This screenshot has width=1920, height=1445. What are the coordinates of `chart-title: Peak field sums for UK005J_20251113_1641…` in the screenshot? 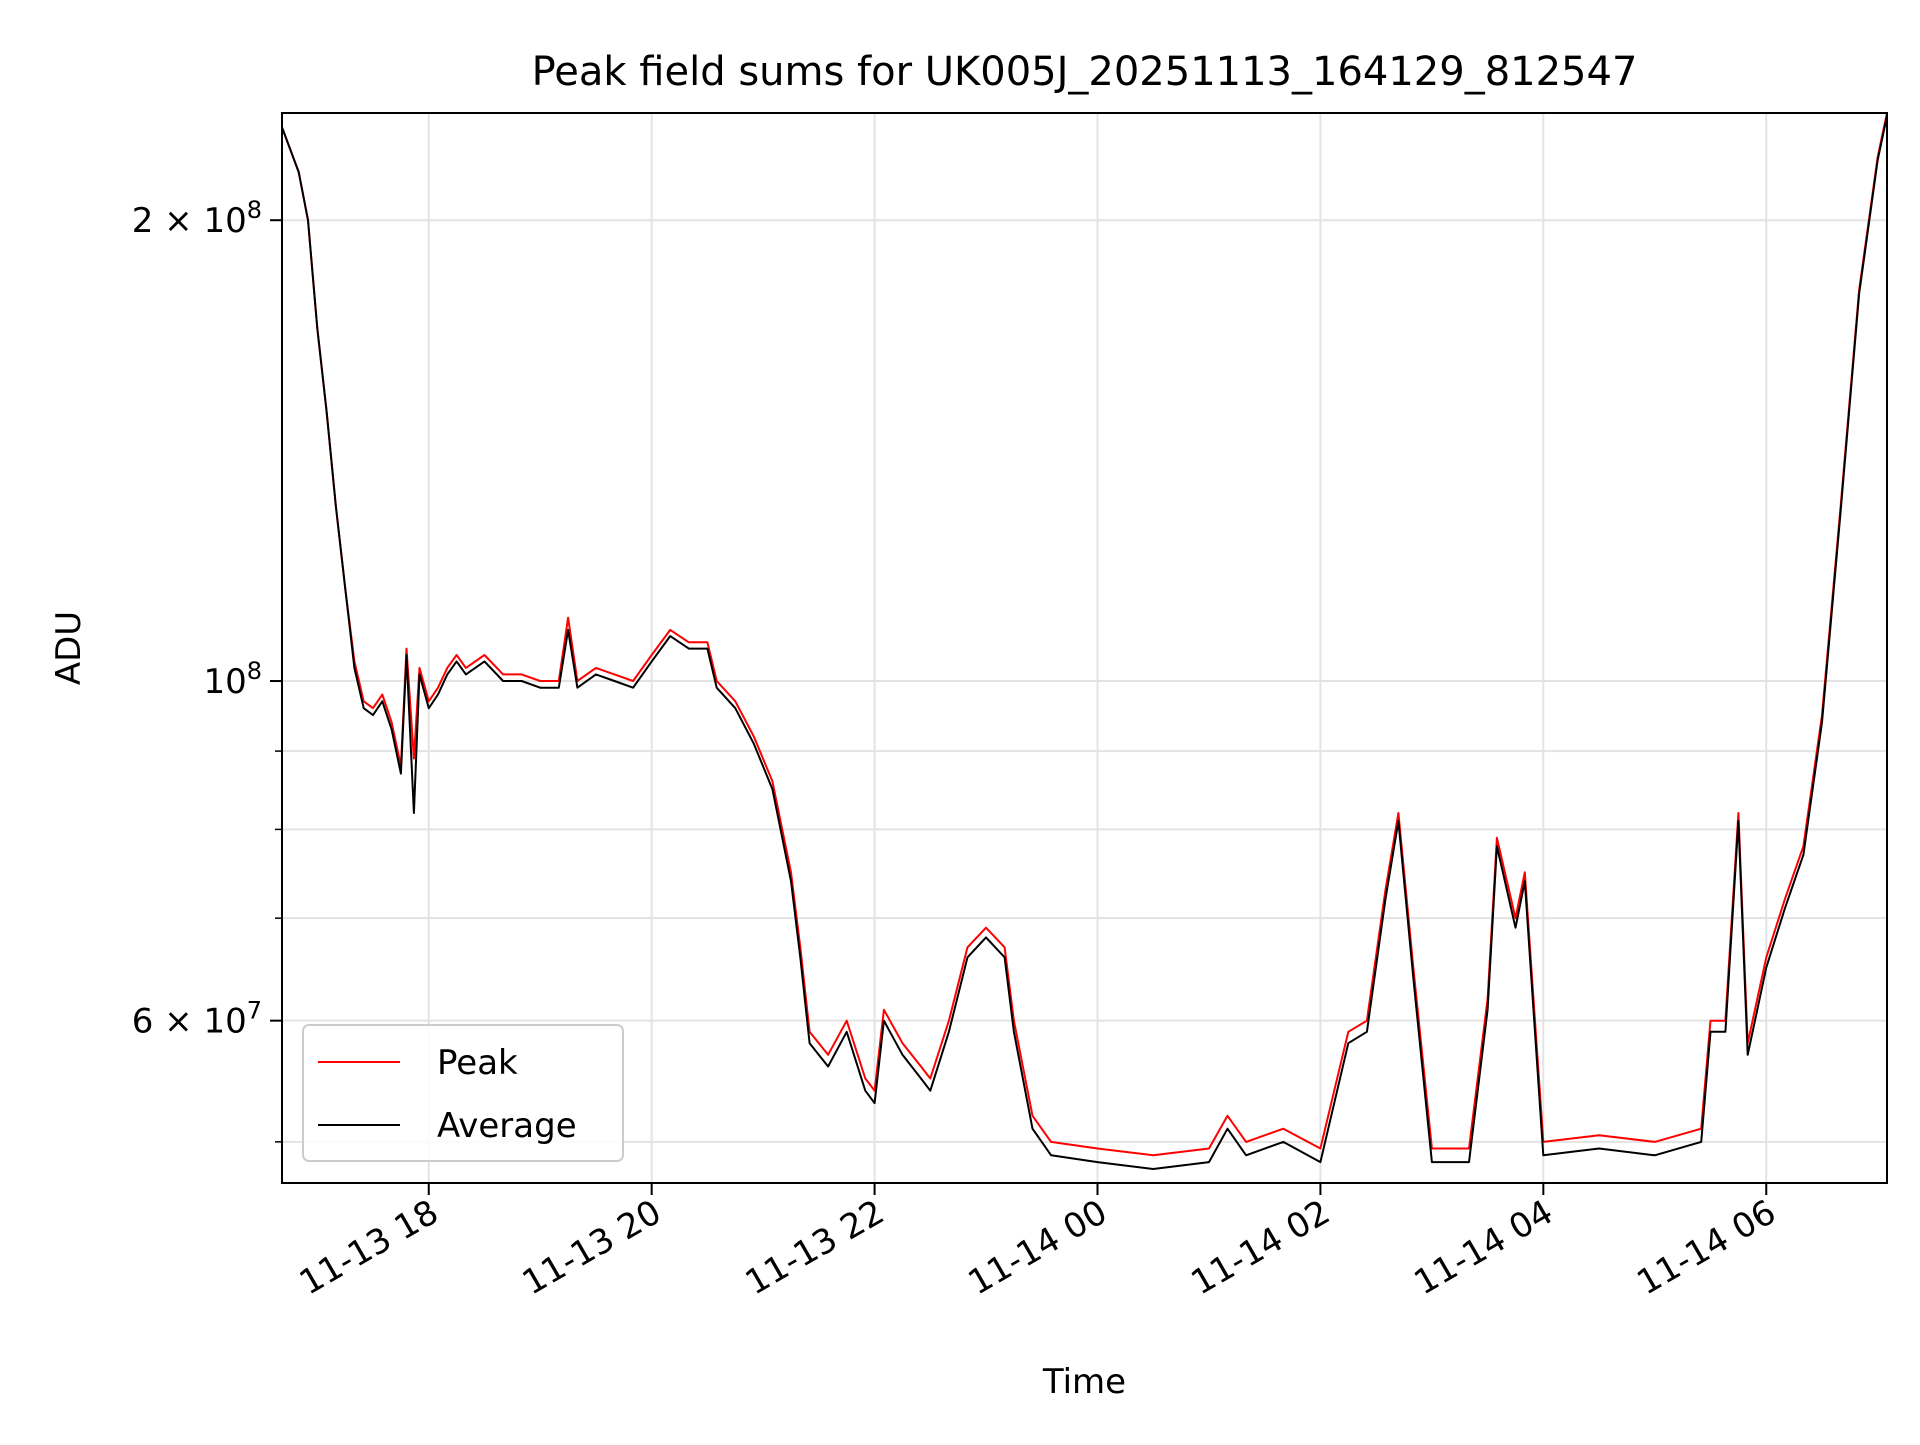 It's located at (1085, 72).